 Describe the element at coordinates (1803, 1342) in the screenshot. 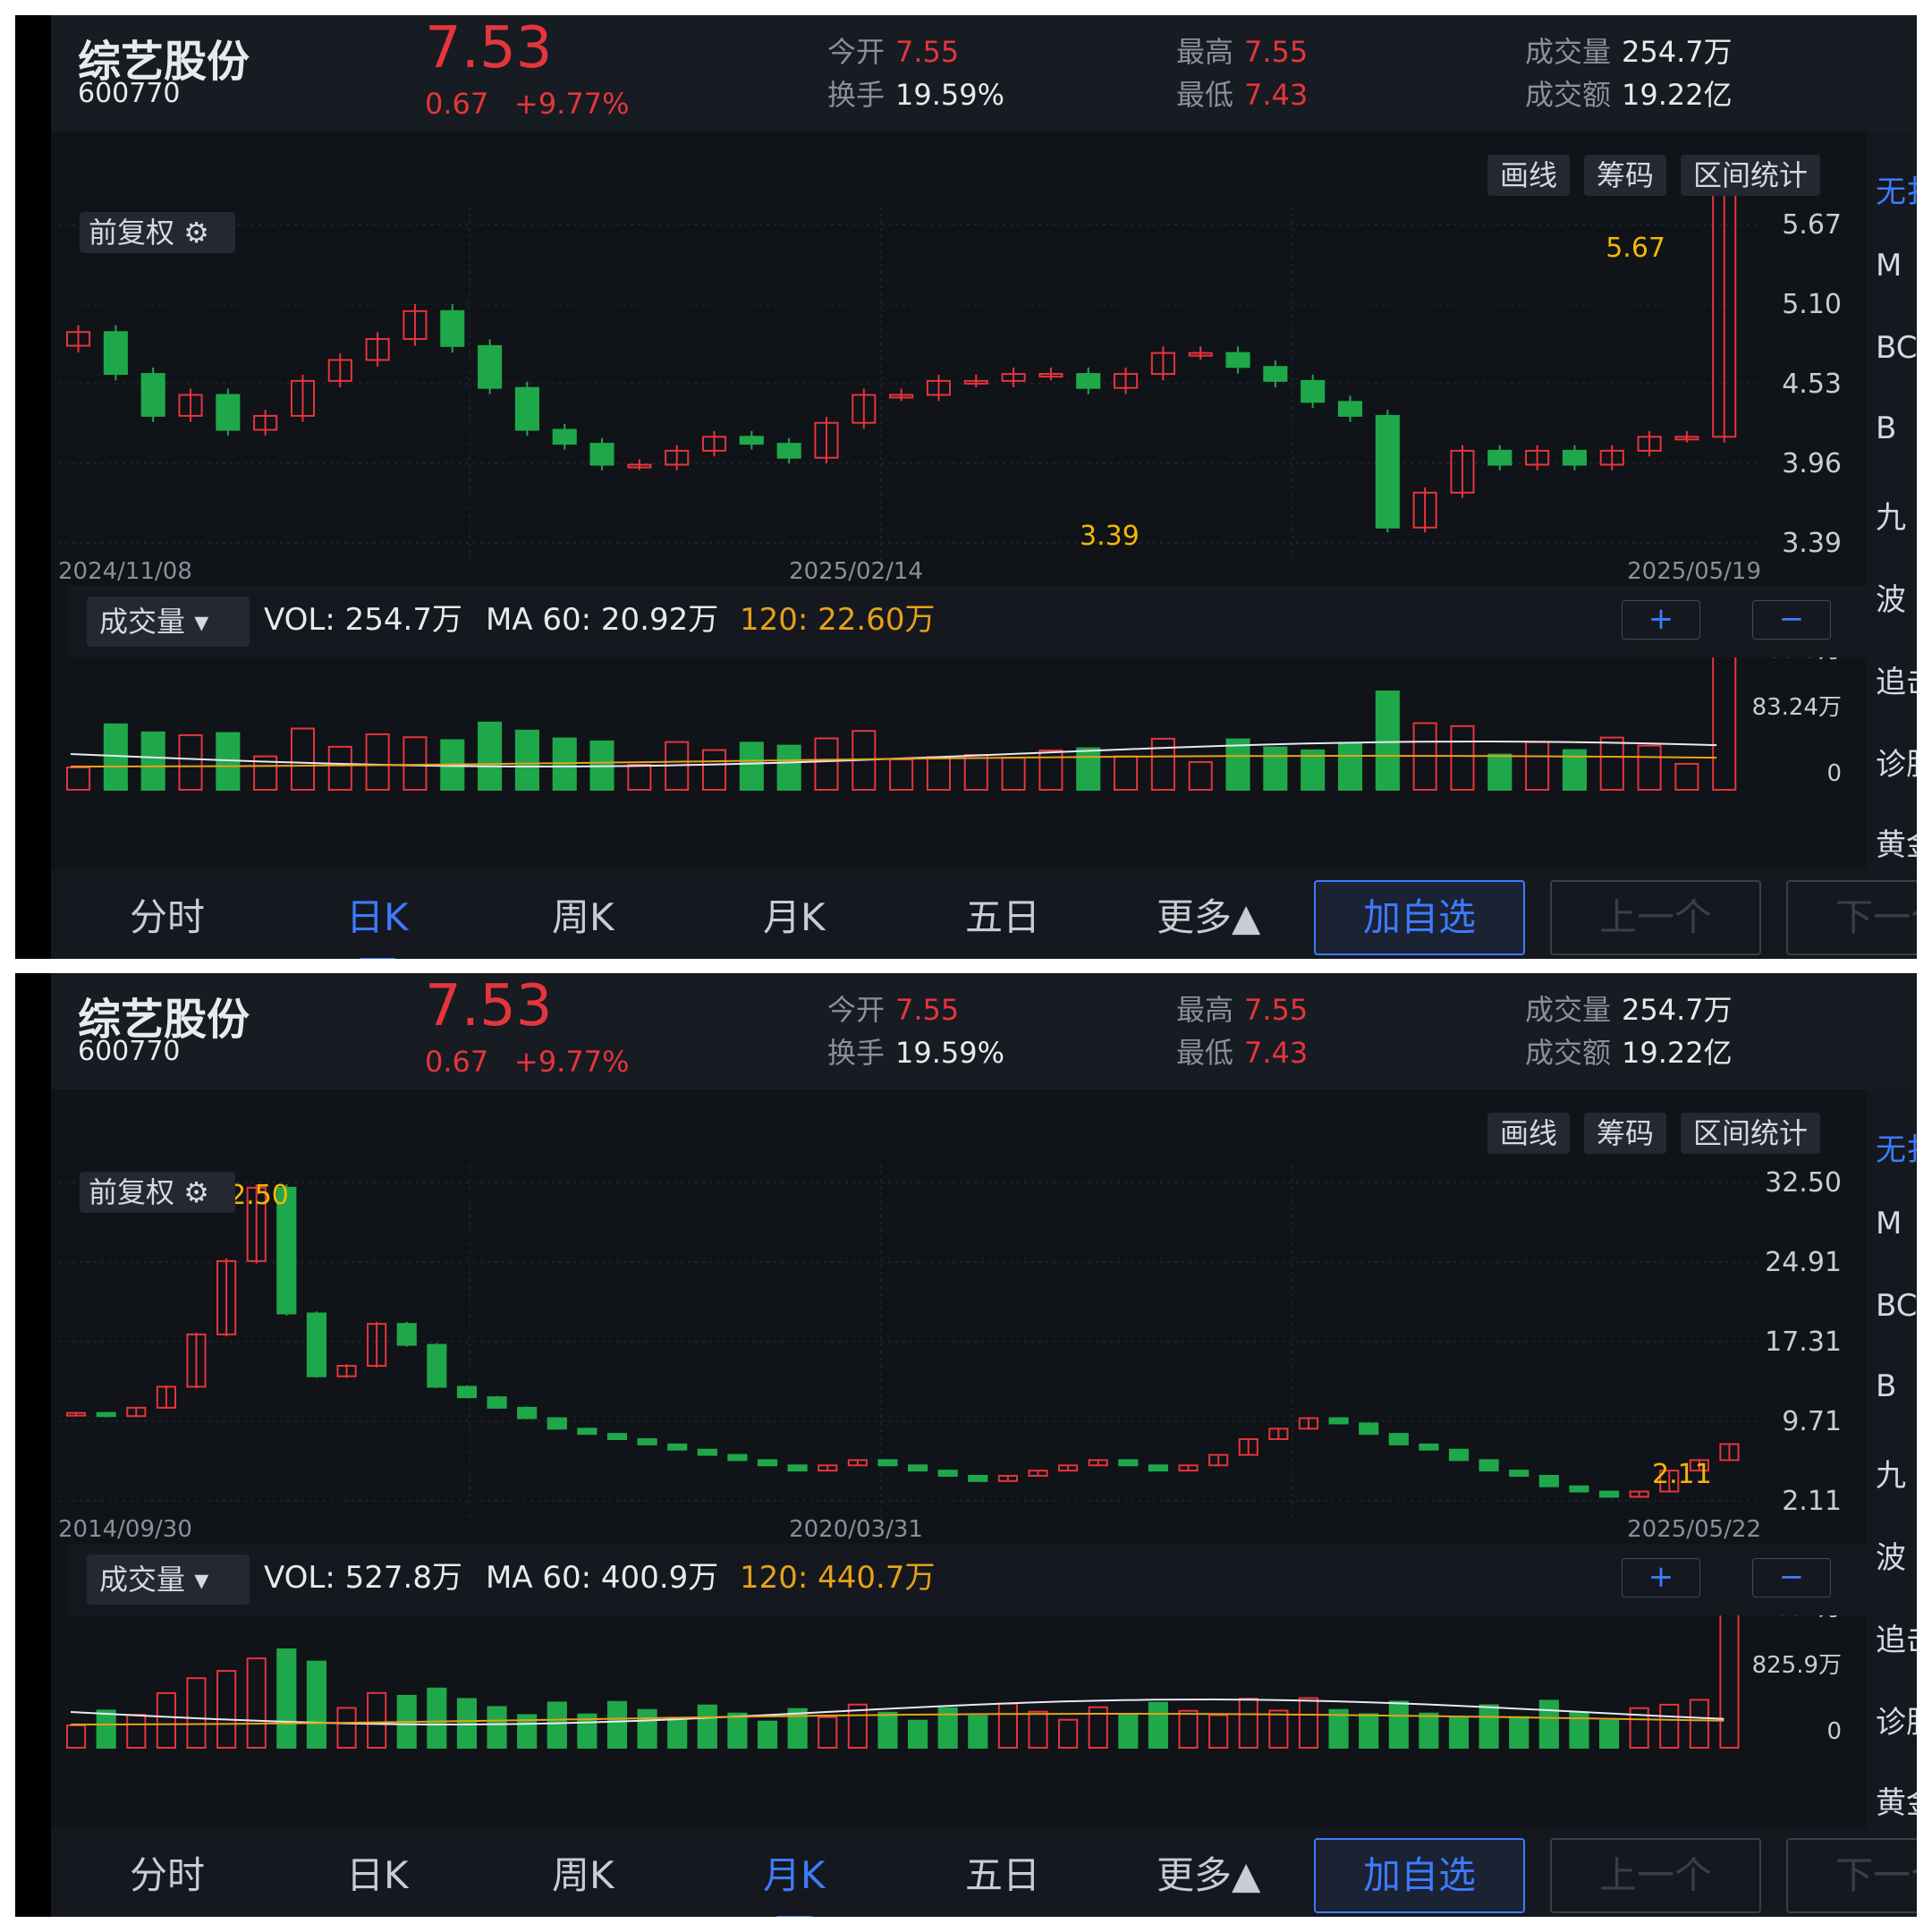

I see `price-tick-label: 17.31` at that location.